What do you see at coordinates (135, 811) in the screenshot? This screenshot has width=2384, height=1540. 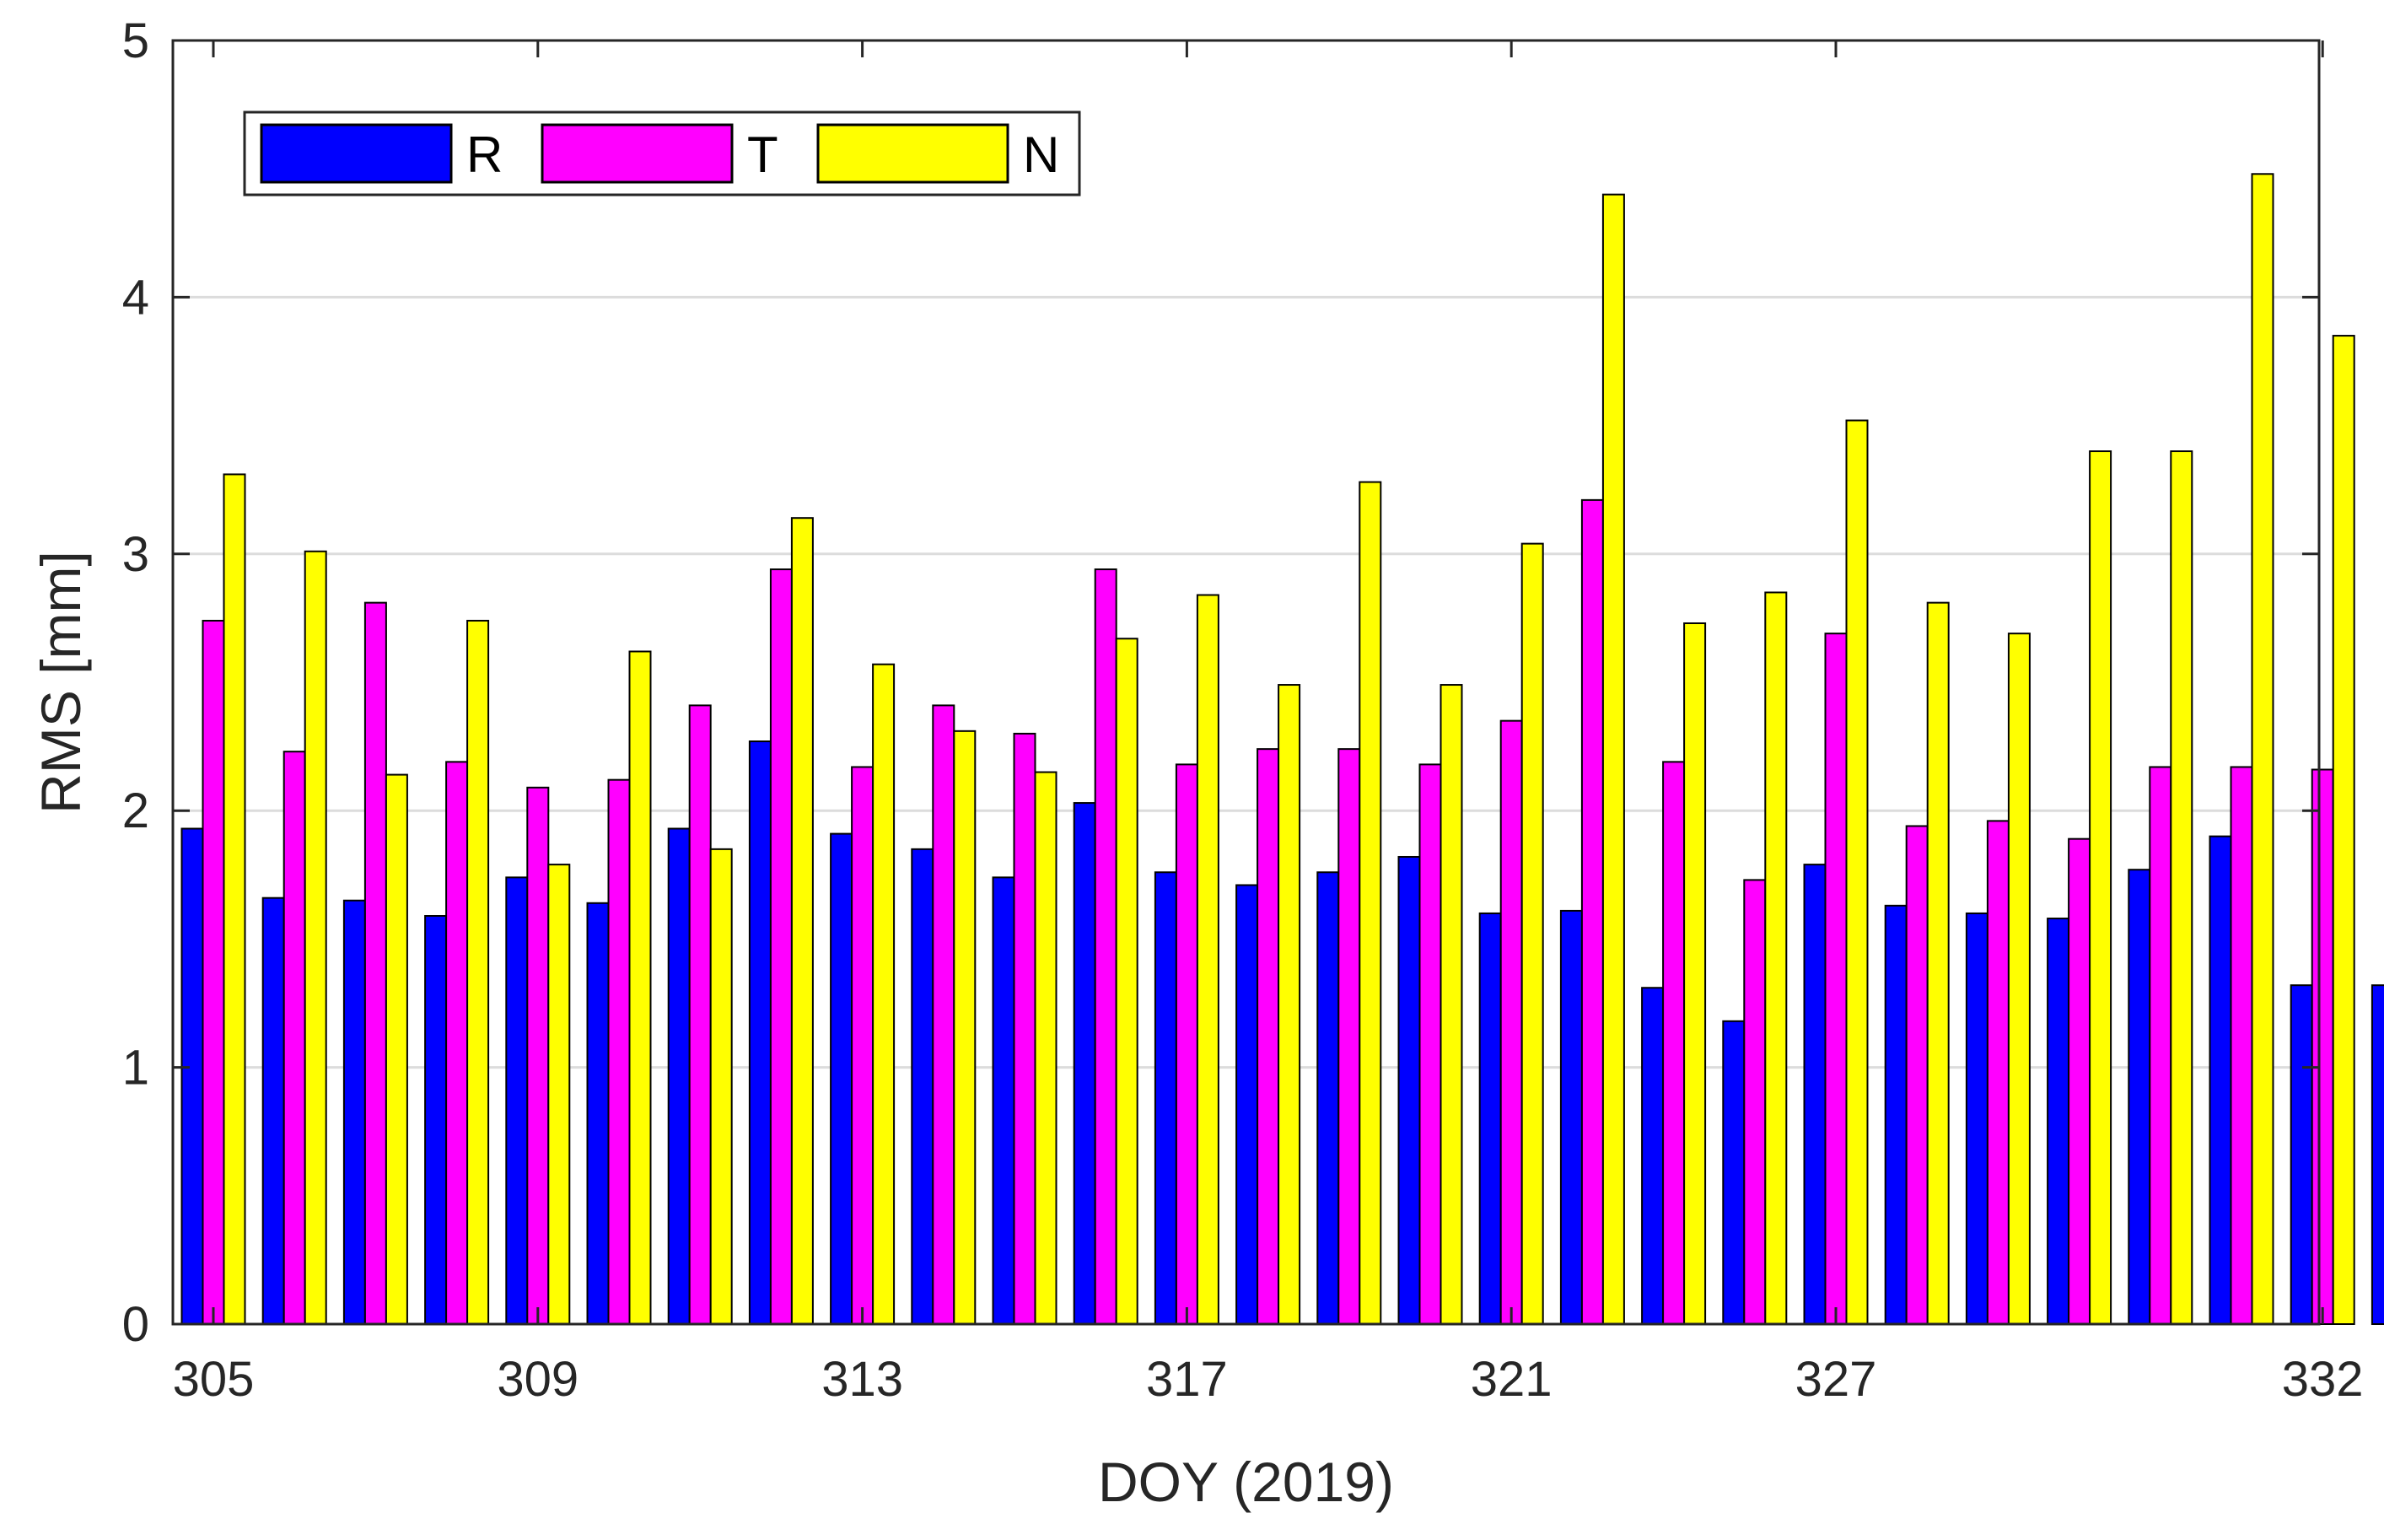 I see `y-tick-label: 2` at bounding box center [135, 811].